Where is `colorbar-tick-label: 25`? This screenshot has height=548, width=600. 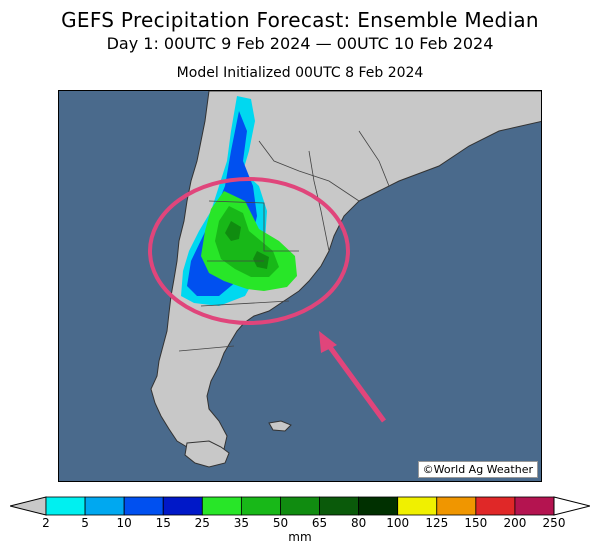 colorbar-tick-label: 25 is located at coordinates (202, 523).